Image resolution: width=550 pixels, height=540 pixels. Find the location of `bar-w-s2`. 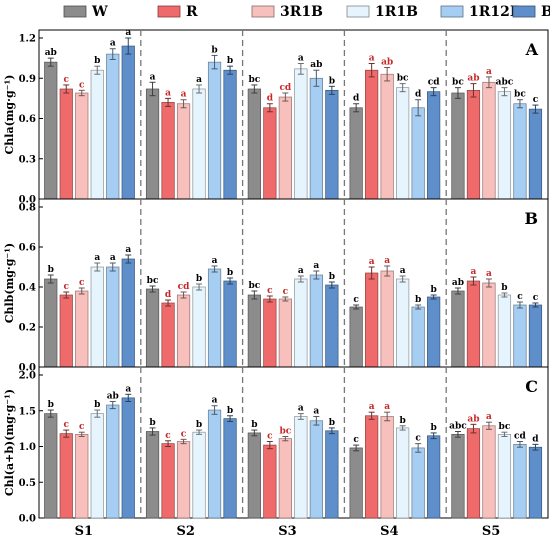

bar-w-s2 is located at coordinates (152, 144).